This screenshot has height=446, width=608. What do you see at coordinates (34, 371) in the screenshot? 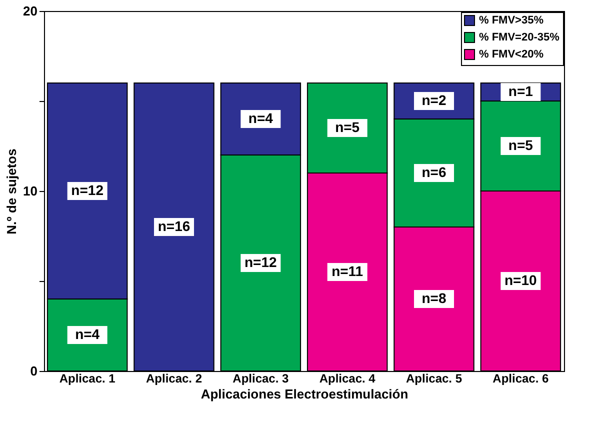
I see `y-tick-label: 0` at bounding box center [34, 371].